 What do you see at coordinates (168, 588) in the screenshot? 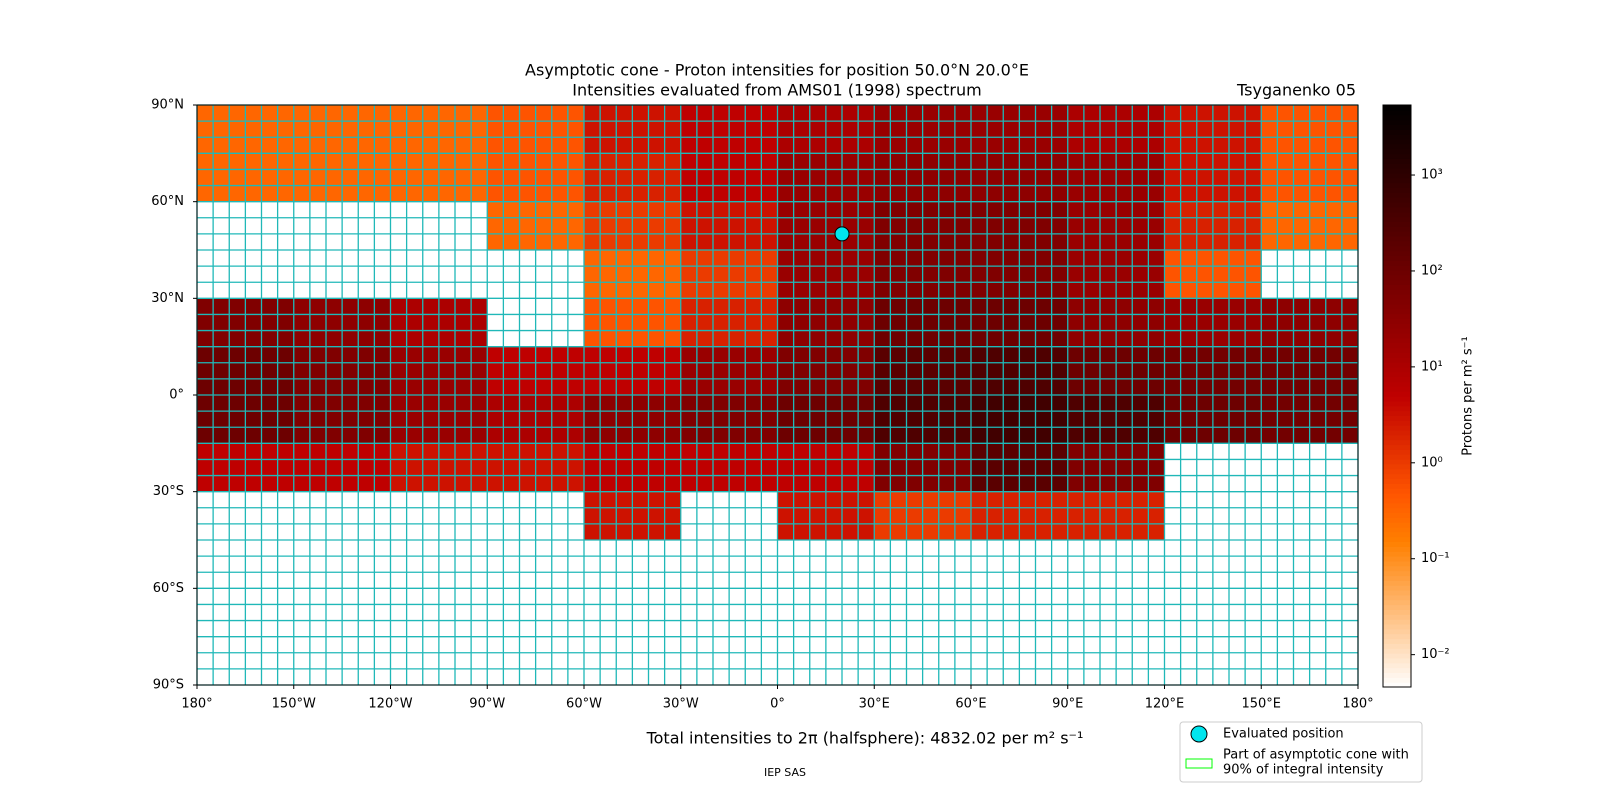
I see `y-tick-label: 60°S` at bounding box center [168, 588].